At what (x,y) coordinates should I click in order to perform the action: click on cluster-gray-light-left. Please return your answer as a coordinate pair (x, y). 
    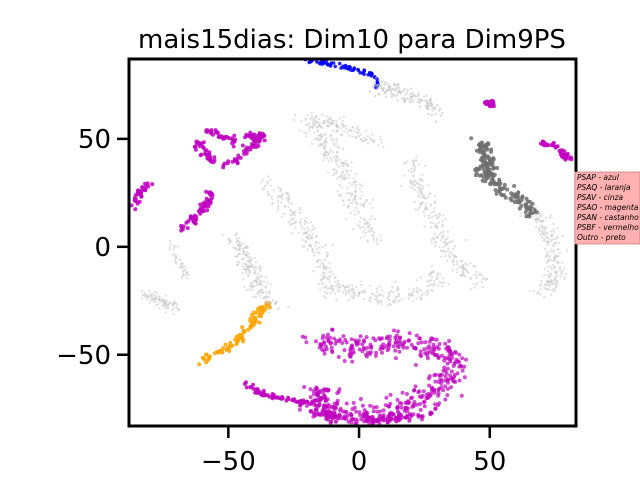
    Looking at the image, I should click on (161, 302).